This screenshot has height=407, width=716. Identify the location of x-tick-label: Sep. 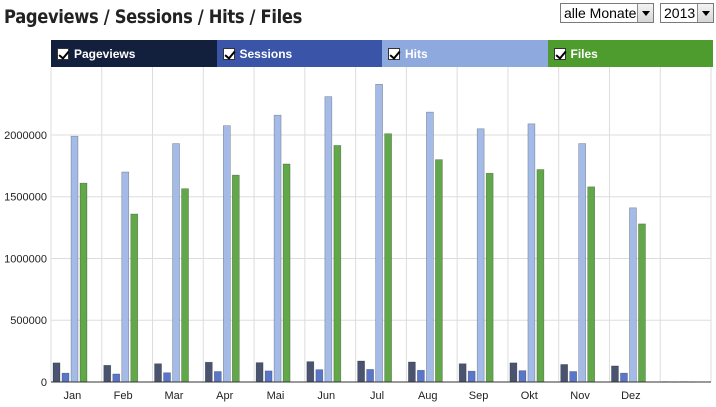
(479, 396).